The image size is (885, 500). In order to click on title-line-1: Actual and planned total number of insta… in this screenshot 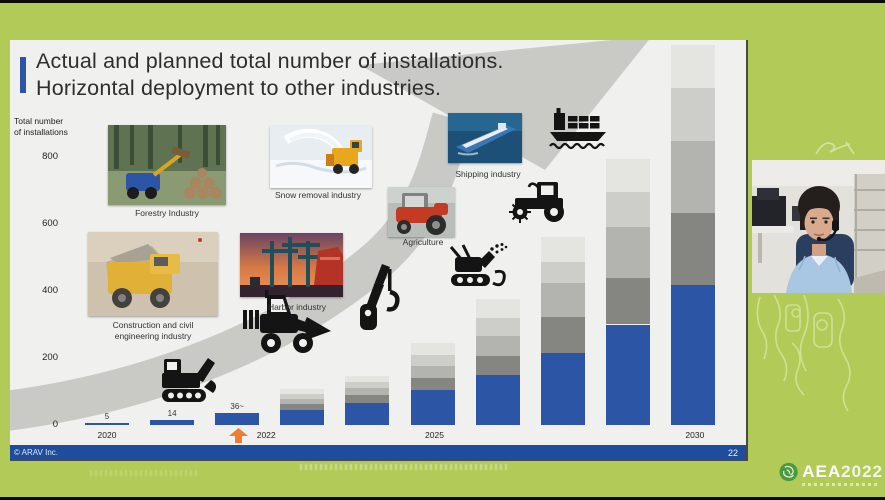, I will do `click(270, 61)`.